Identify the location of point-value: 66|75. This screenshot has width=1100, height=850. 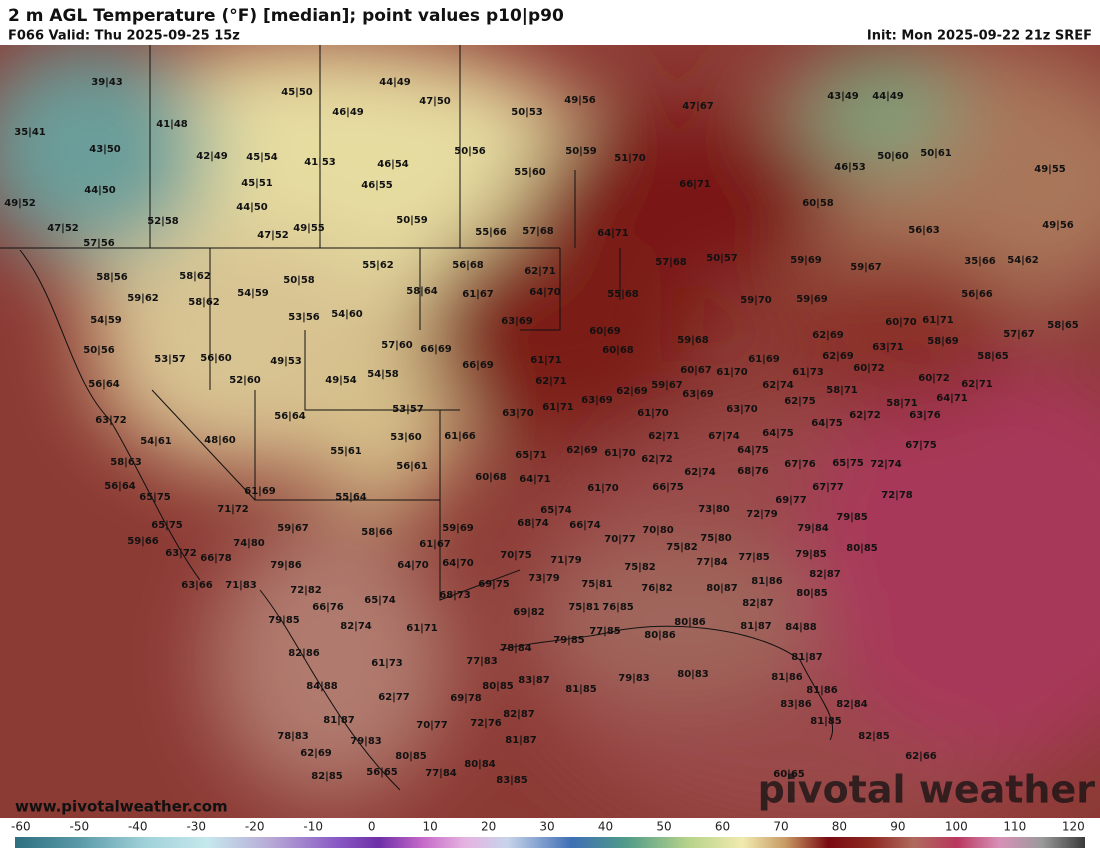
(668, 487).